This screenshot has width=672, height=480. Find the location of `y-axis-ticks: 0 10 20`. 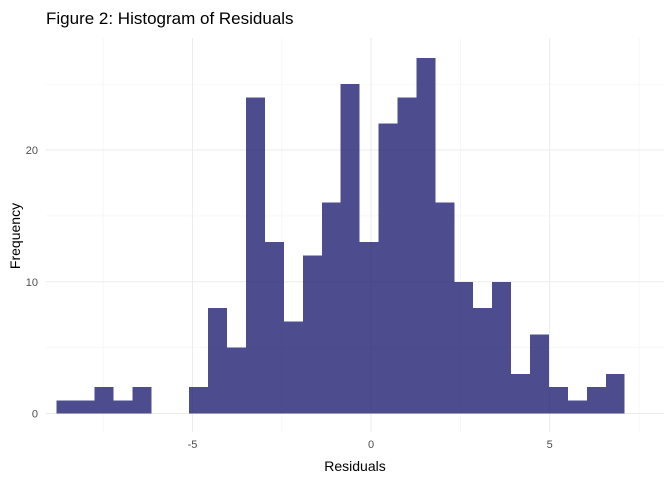

y-axis-ticks: 0 10 20 is located at coordinates (32, 283).